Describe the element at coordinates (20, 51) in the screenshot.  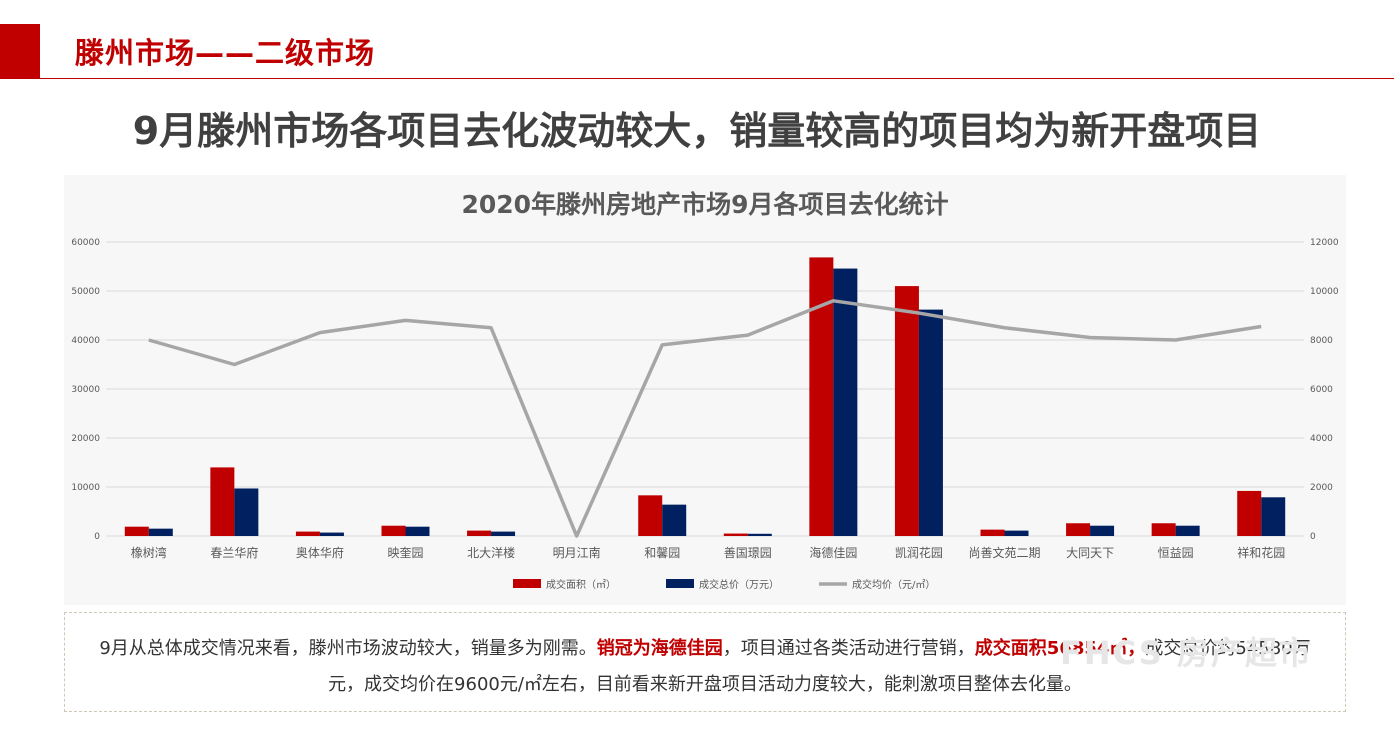
I see `header-accent-block` at that location.